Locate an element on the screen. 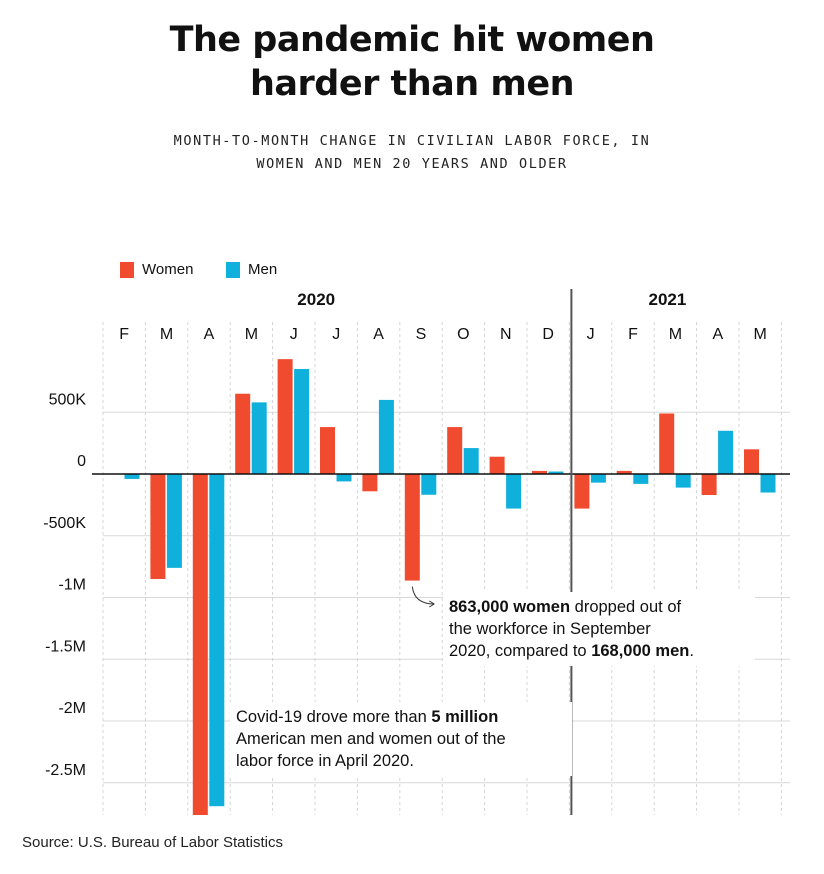  x-tick-label: N is located at coordinates (506, 334).